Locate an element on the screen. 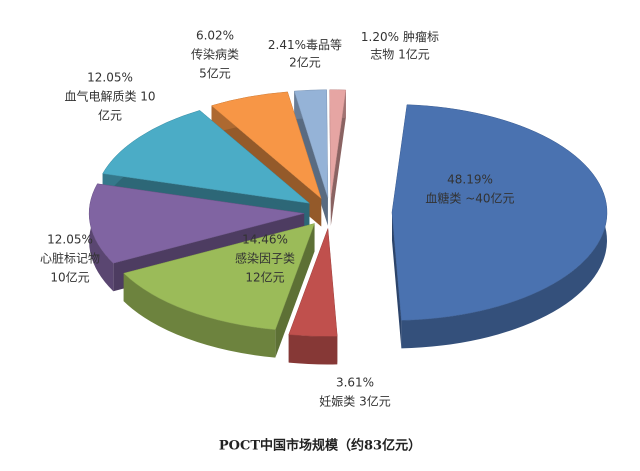  value-label: 2.41% is located at coordinates (287, 45).